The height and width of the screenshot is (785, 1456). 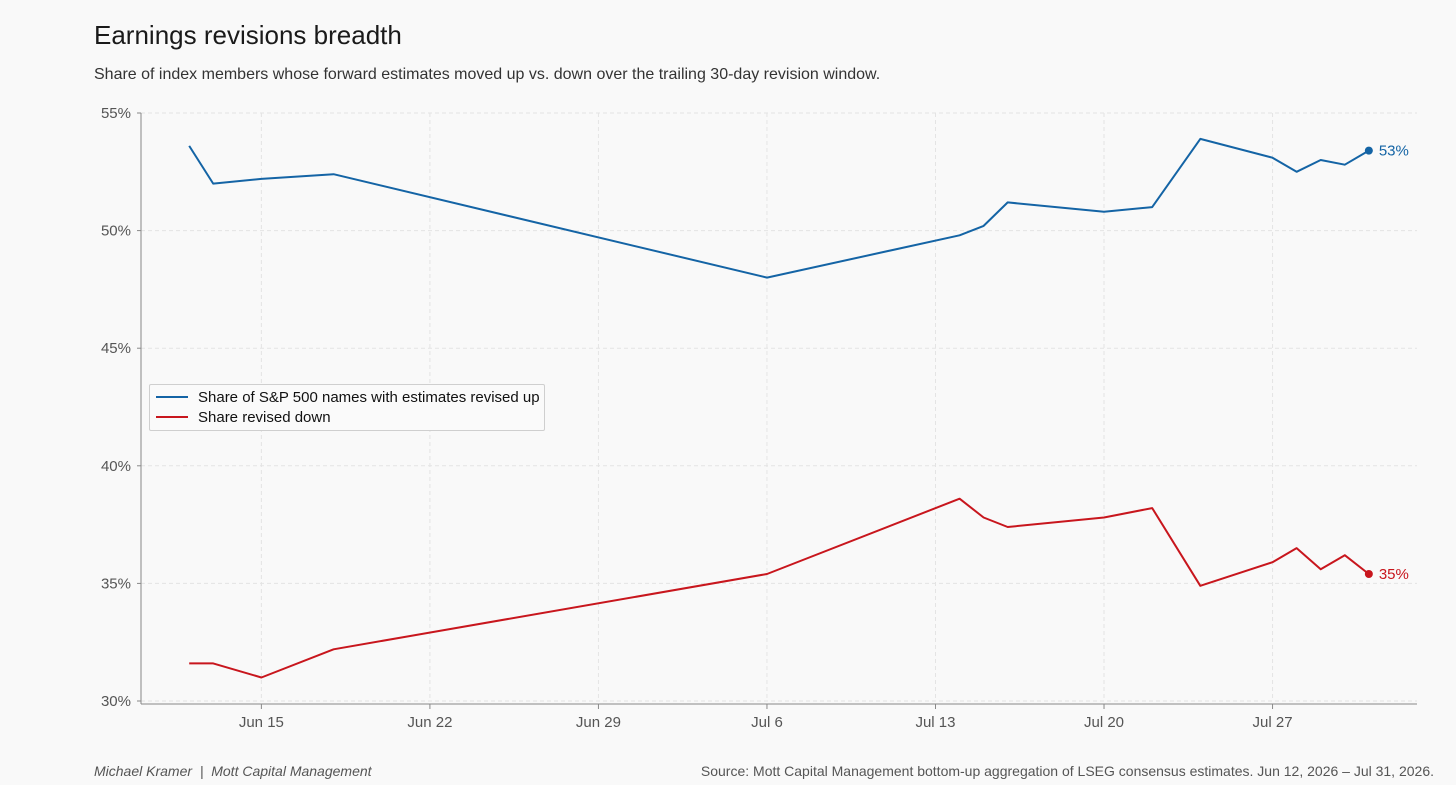 What do you see at coordinates (767, 722) in the screenshot?
I see `x-tick-label: Jul 6` at bounding box center [767, 722].